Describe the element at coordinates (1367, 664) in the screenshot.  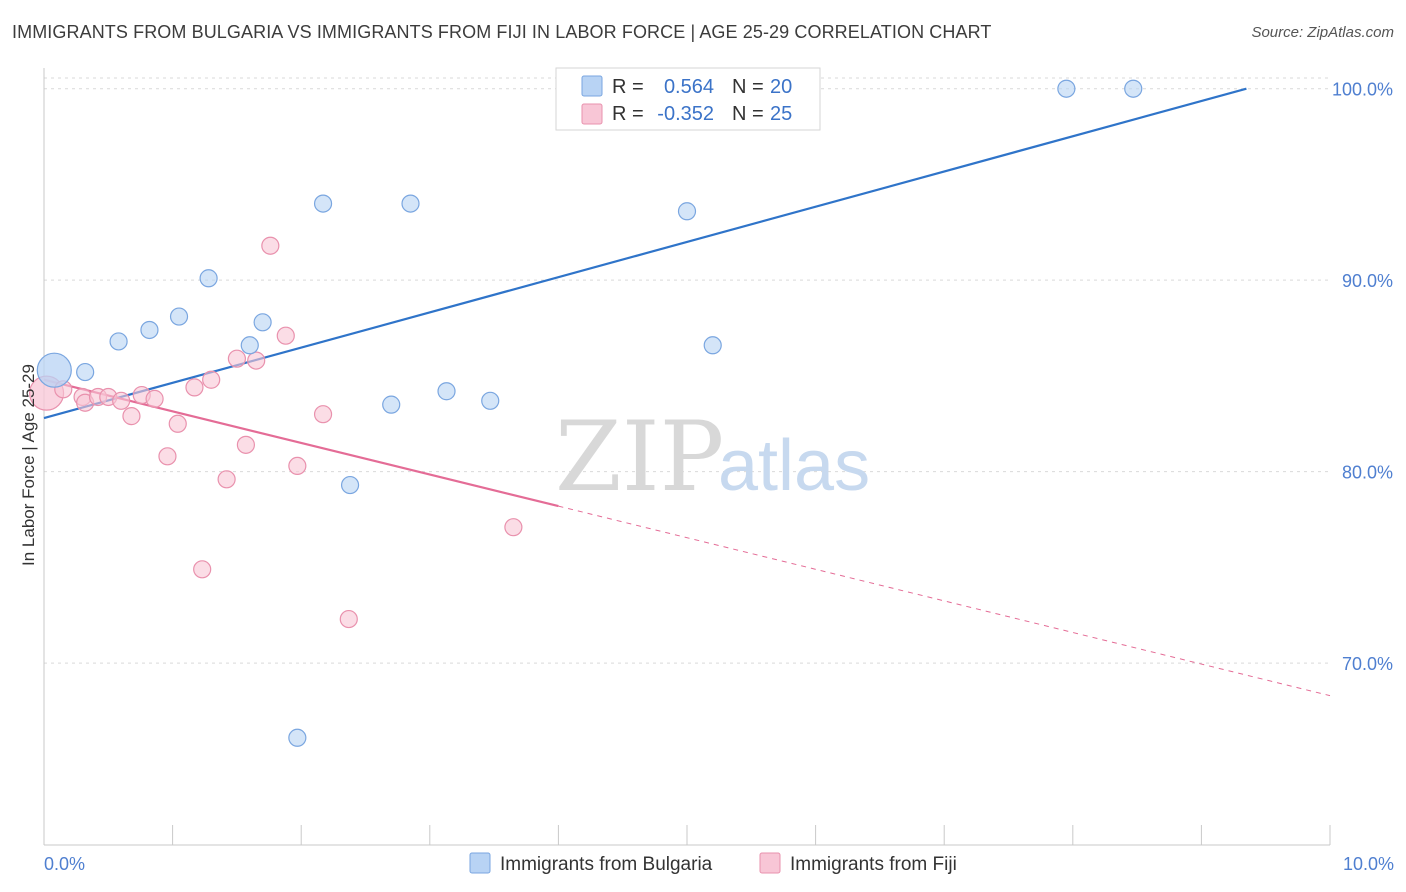
I see `y-tick-label-70: 70.0%` at that location.